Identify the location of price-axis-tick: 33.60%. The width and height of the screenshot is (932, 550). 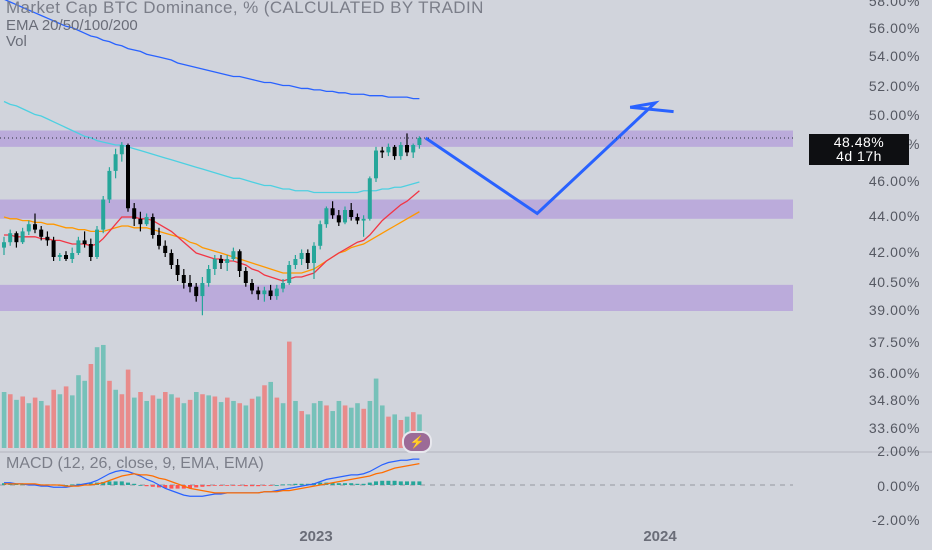
(894, 428).